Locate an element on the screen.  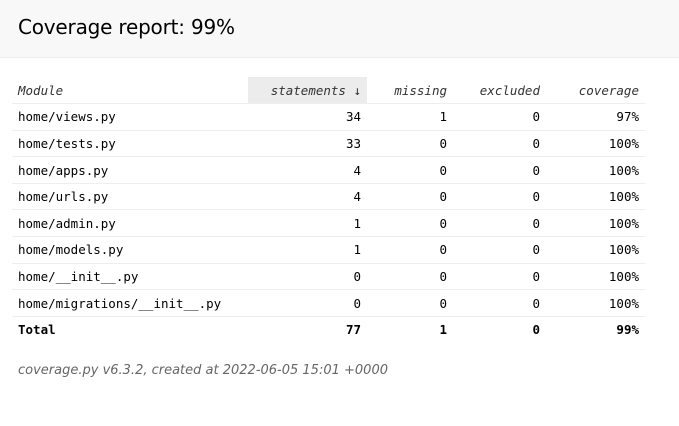
statements-cell: 34 is located at coordinates (307, 117).